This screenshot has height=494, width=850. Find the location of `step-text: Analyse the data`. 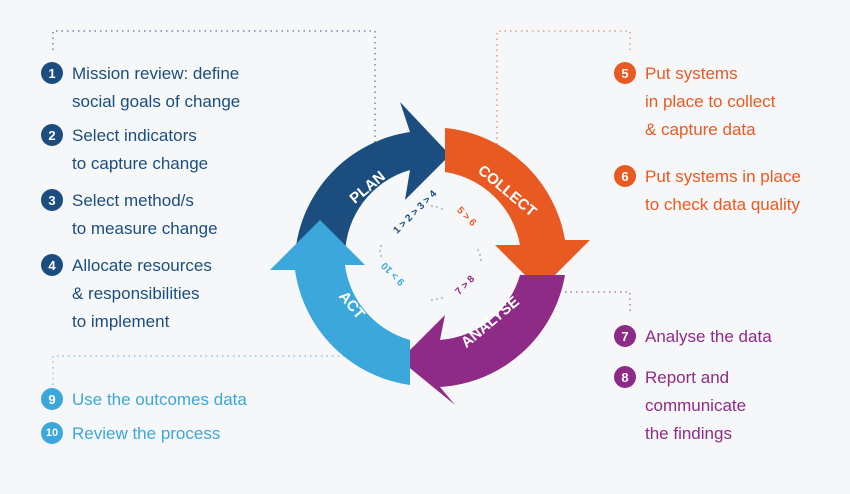

step-text: Analyse the data is located at coordinates (708, 336).